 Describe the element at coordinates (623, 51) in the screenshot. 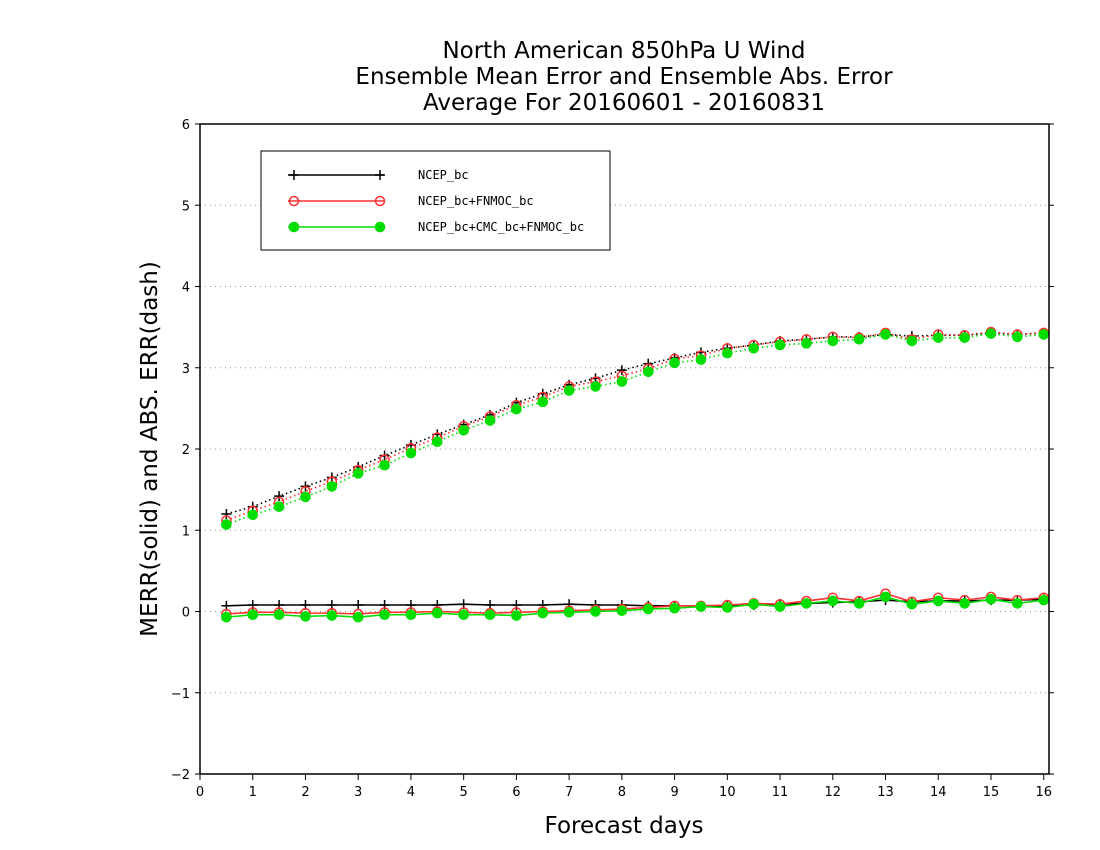

I see `chart-title-line-1: North American 850hPa U Wind` at that location.